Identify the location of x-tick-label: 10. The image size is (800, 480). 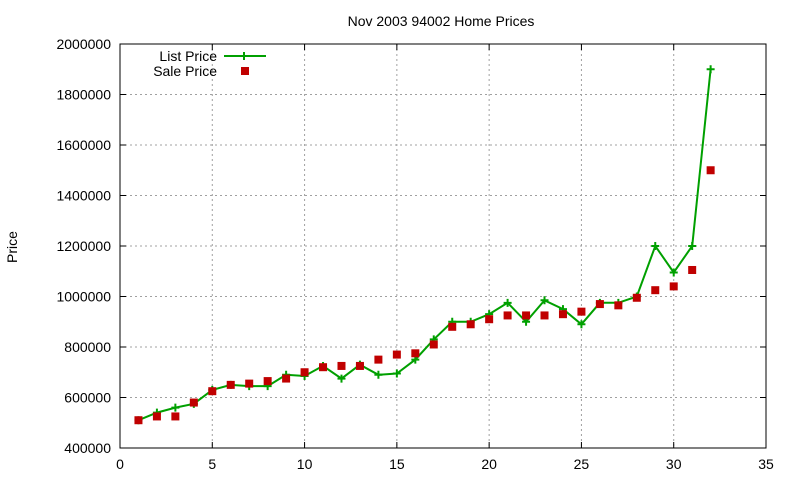
(305, 464).